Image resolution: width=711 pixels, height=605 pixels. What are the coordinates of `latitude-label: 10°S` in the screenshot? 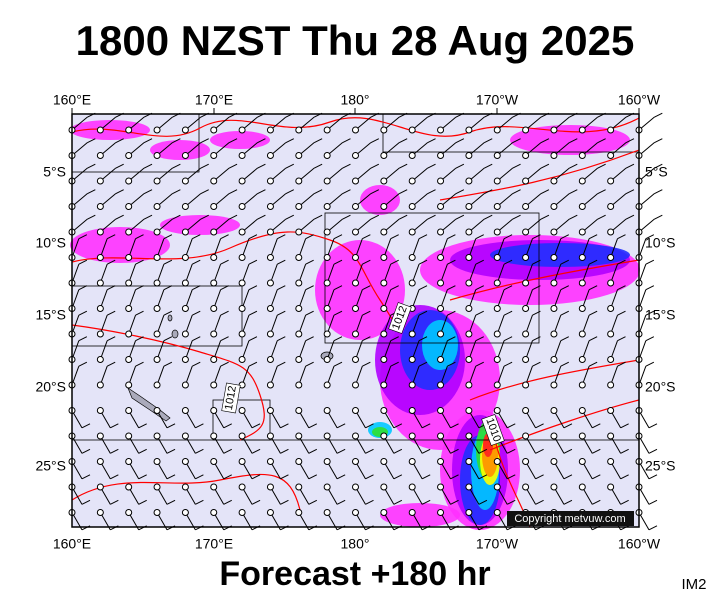 It's located at (660, 243).